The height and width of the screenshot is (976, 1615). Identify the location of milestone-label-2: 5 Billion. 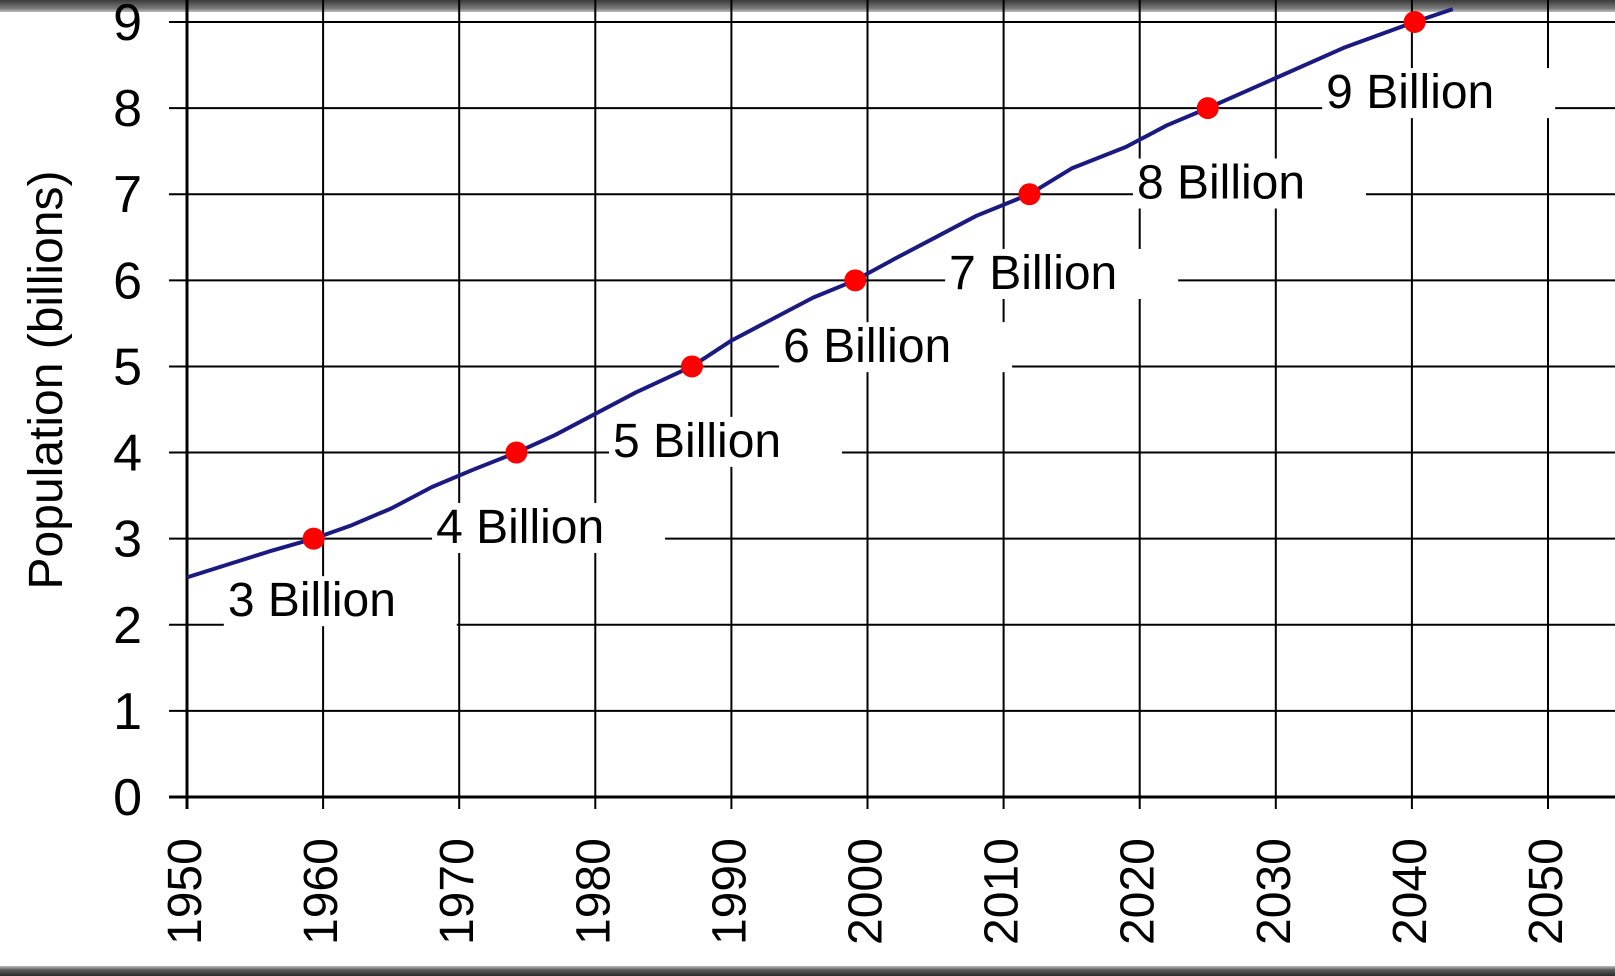
(697, 441).